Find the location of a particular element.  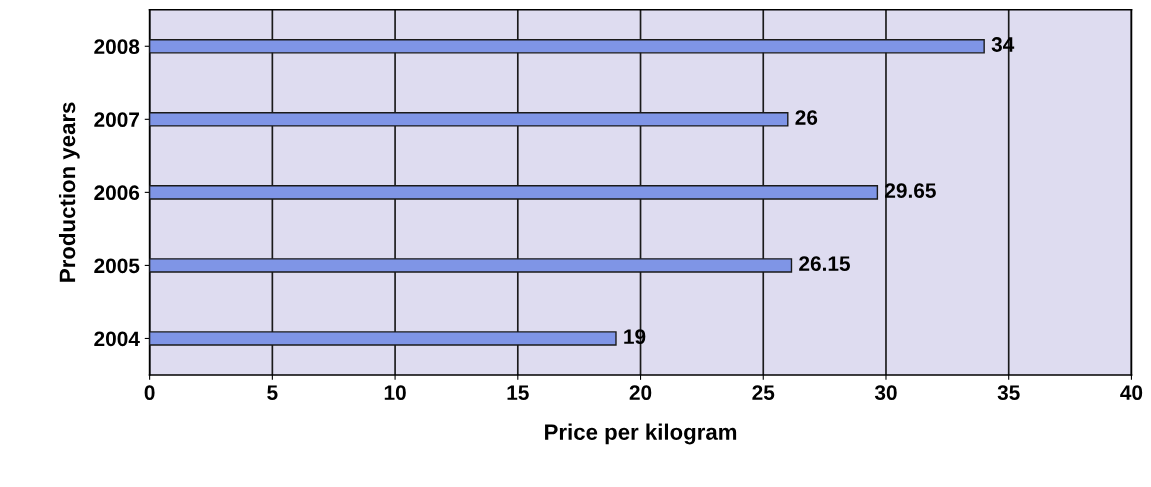

y-tick-label: 2007 is located at coordinates (116, 120).